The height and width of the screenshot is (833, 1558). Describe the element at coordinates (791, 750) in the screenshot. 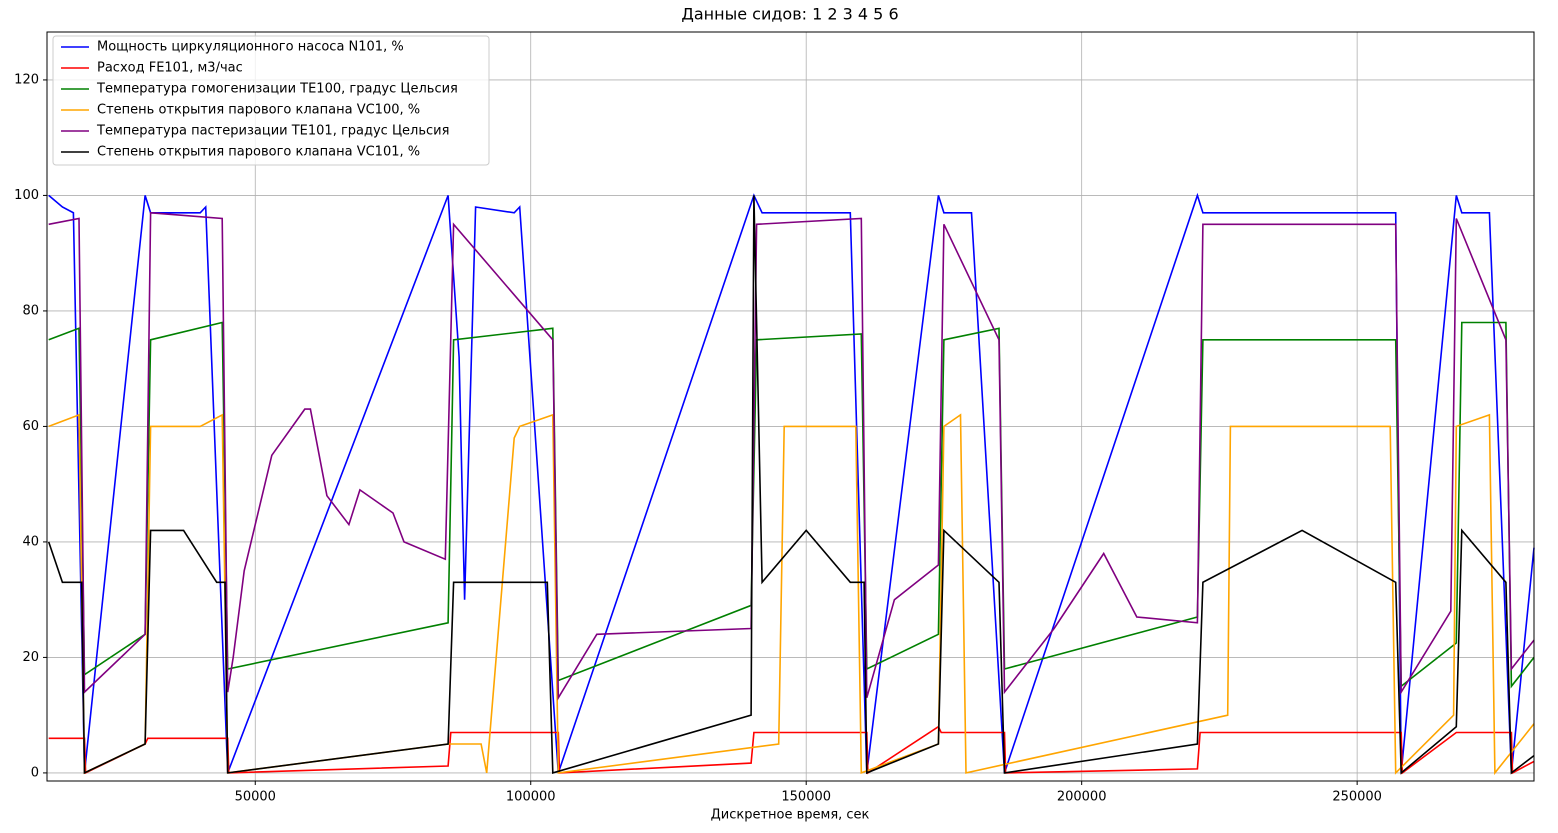

I see `series-line` at that location.